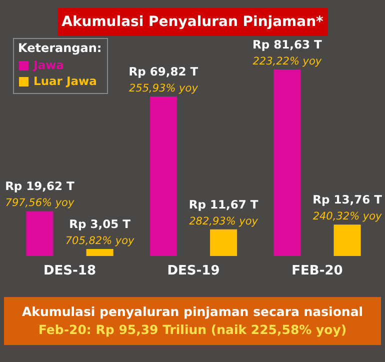  Describe the element at coordinates (193, 271) in the screenshot. I see `x-tick-label: DES-19` at that location.